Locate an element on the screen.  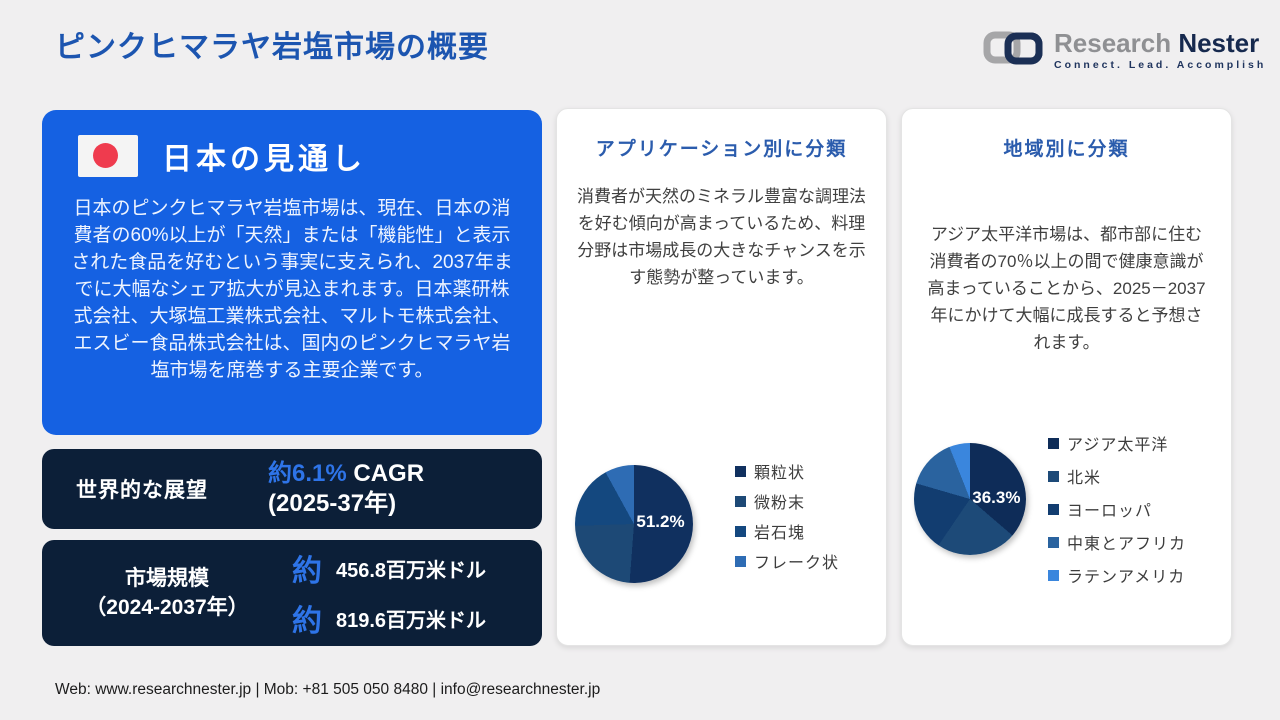
market-size-row-2037: 約 819.6百万米ドル is located at coordinates (389, 621).